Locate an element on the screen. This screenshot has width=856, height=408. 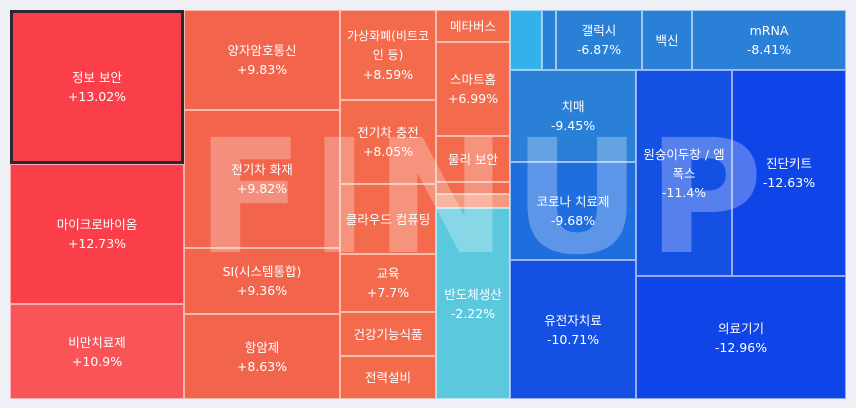
tile-name: 교육 is located at coordinates (388, 273).